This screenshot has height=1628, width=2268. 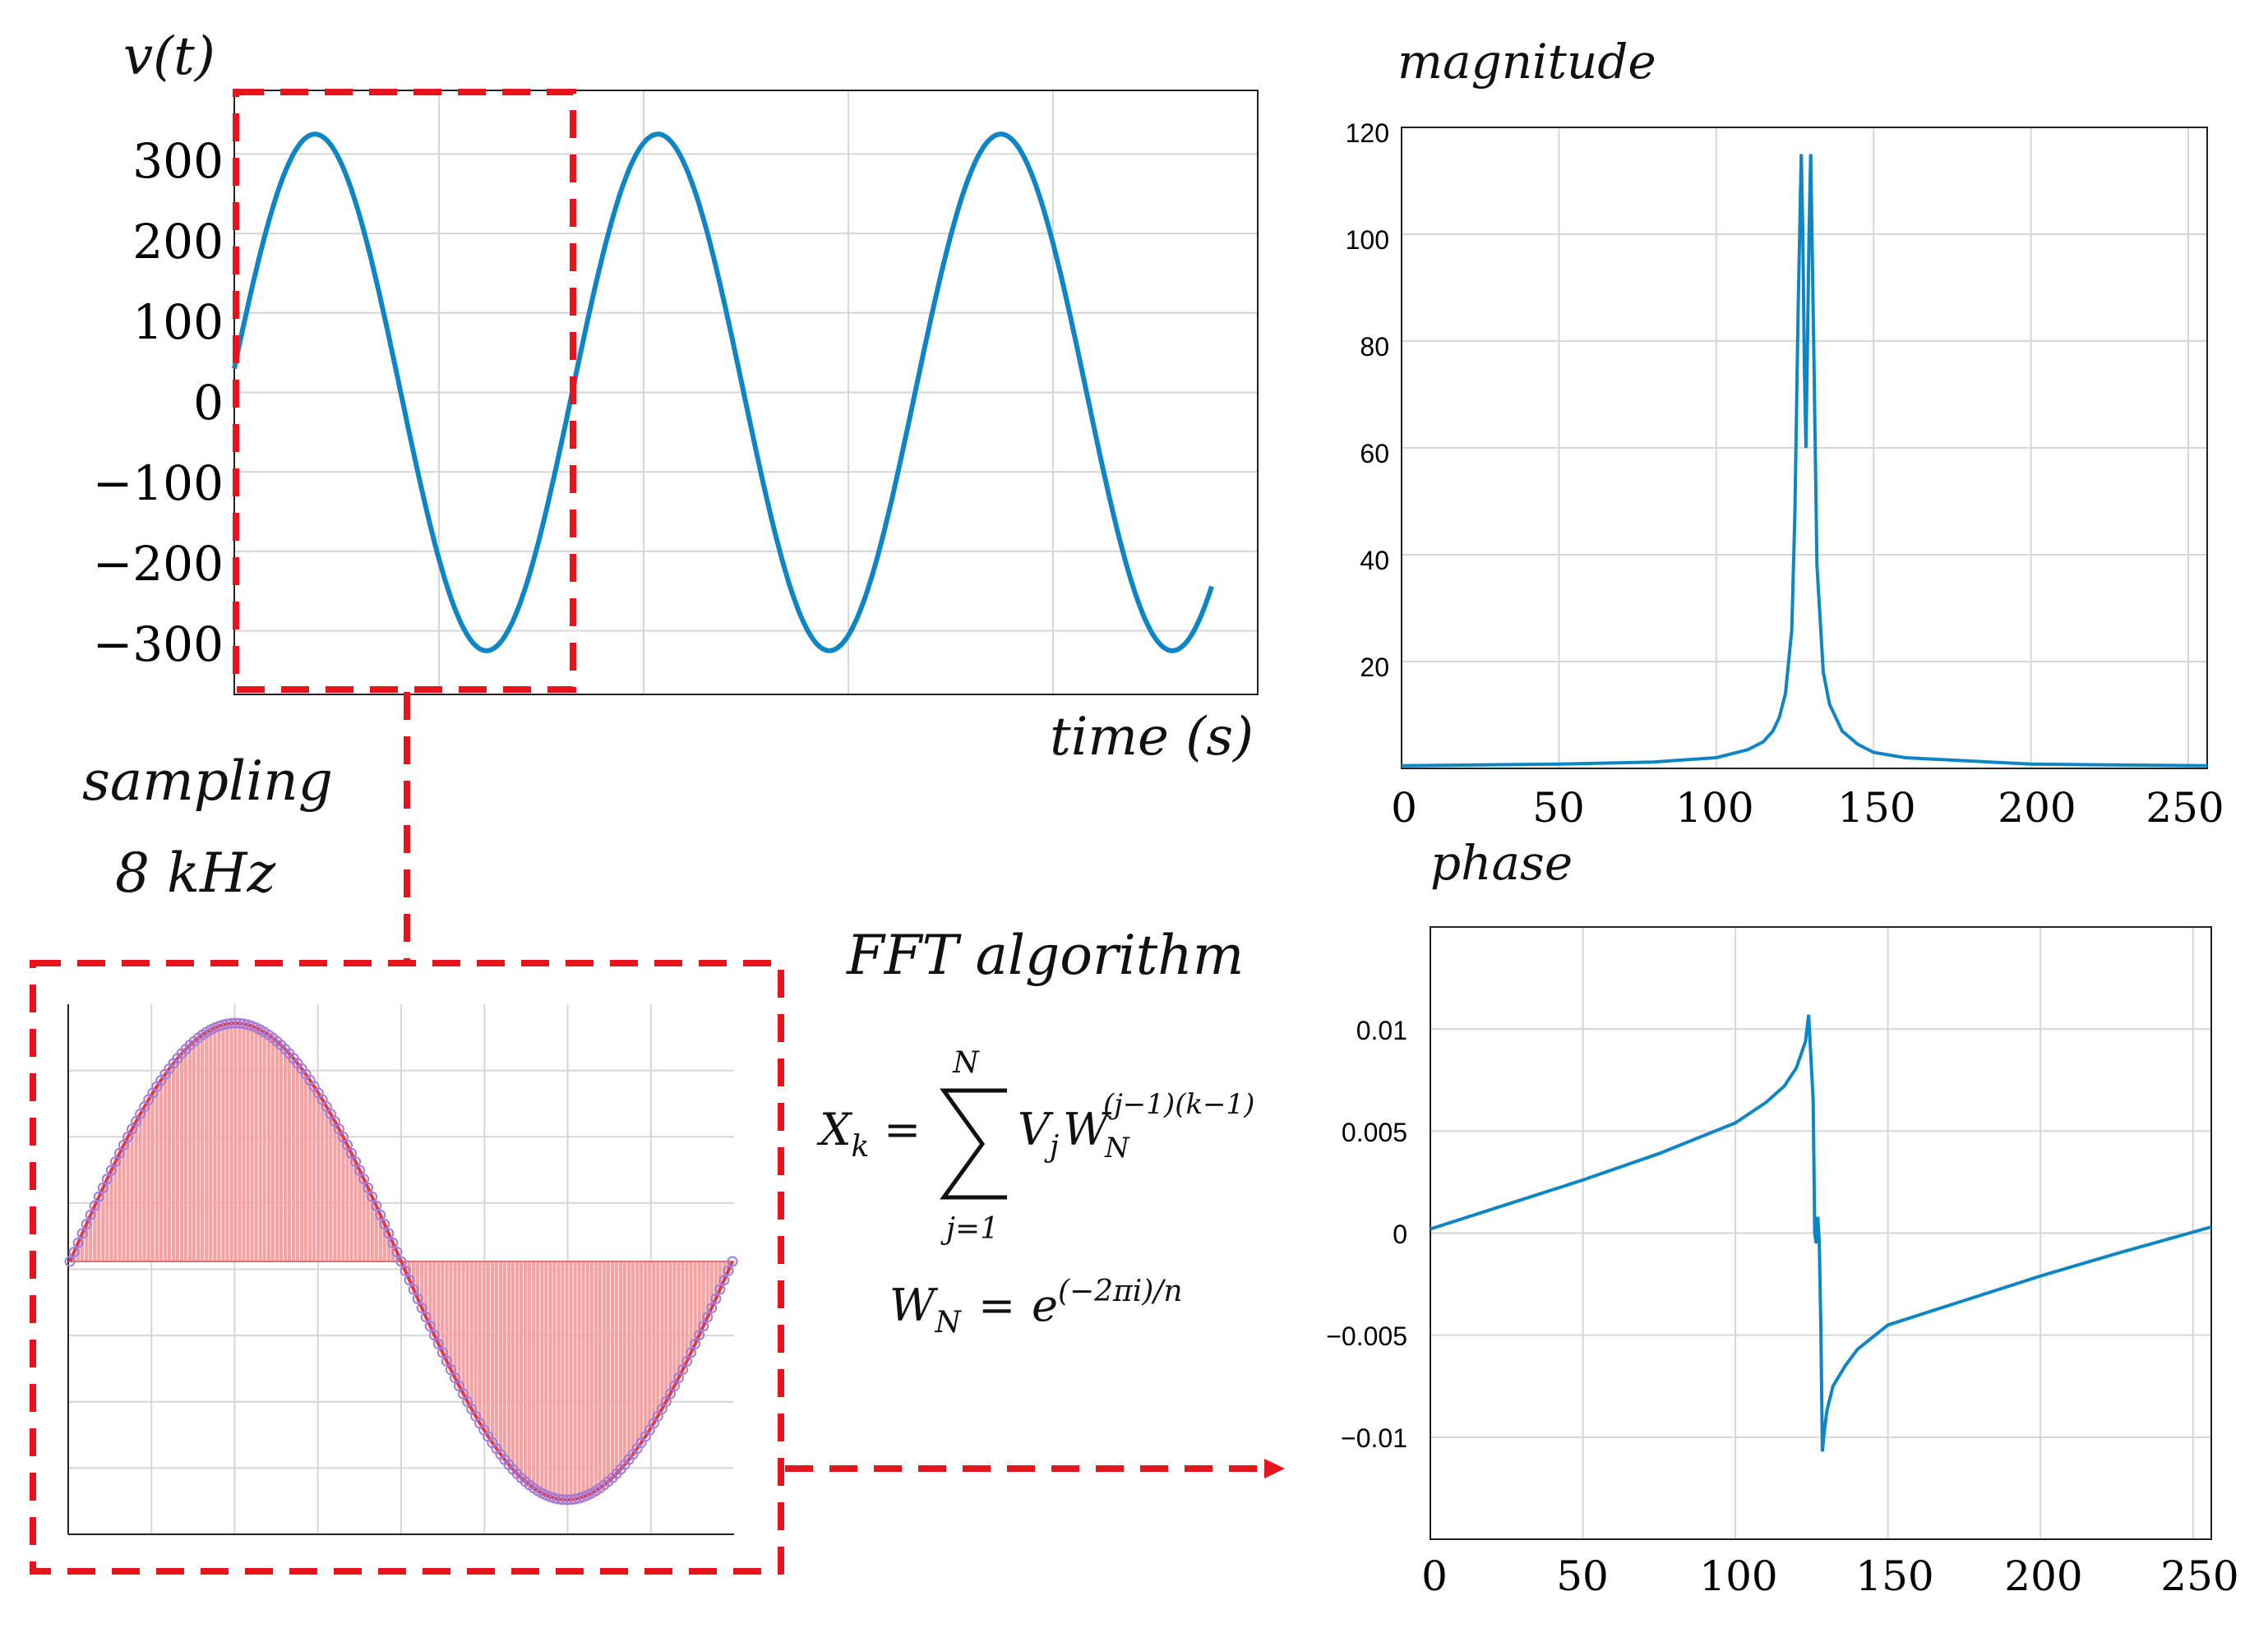 What do you see at coordinates (1434, 1576) in the screenshot?
I see `phase-xtick-0: 0` at bounding box center [1434, 1576].